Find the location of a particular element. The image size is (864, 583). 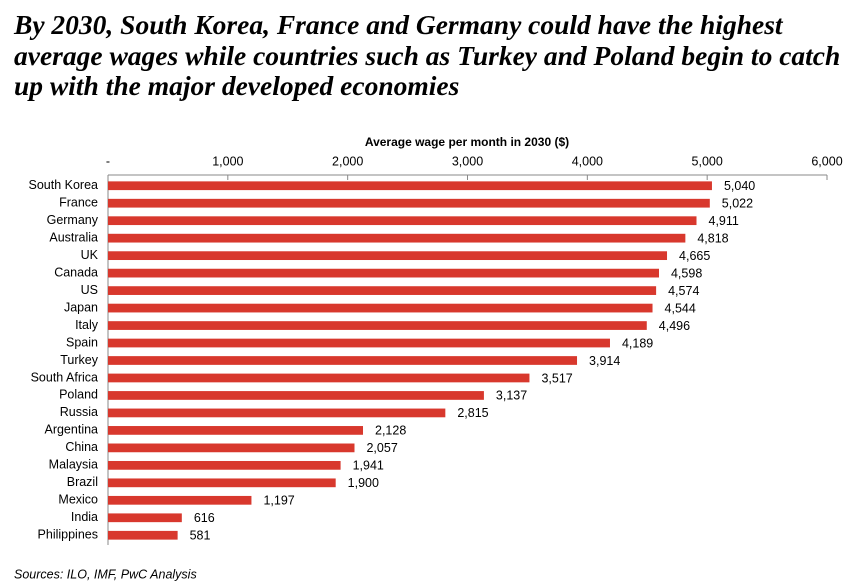

data-label: 4,598 is located at coordinates (686, 273).